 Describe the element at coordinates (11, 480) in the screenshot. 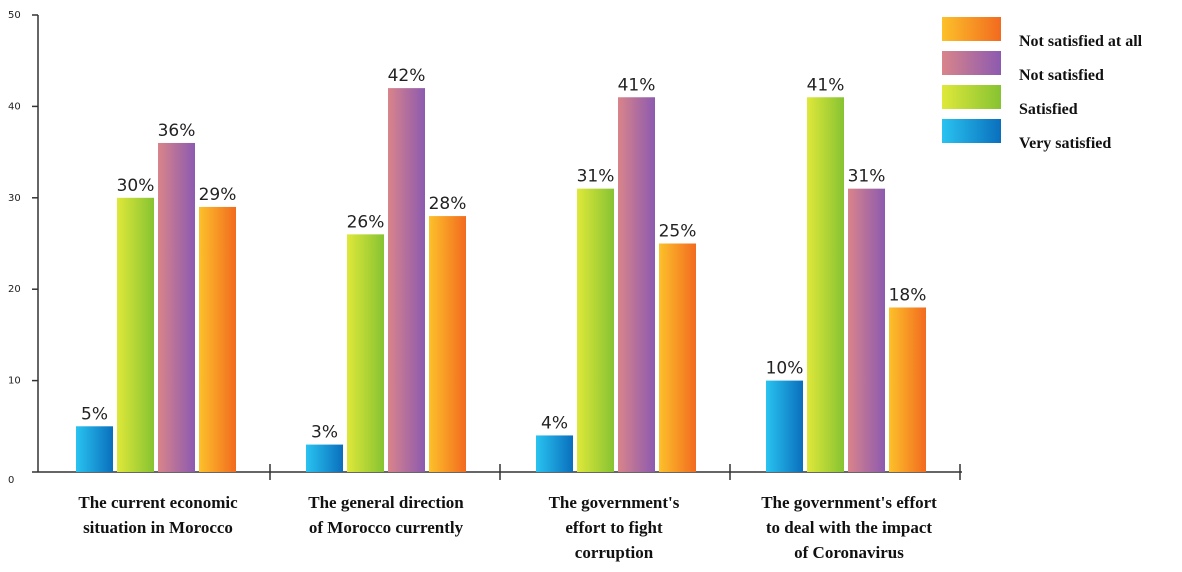

I see `y-tick-label: 0` at that location.